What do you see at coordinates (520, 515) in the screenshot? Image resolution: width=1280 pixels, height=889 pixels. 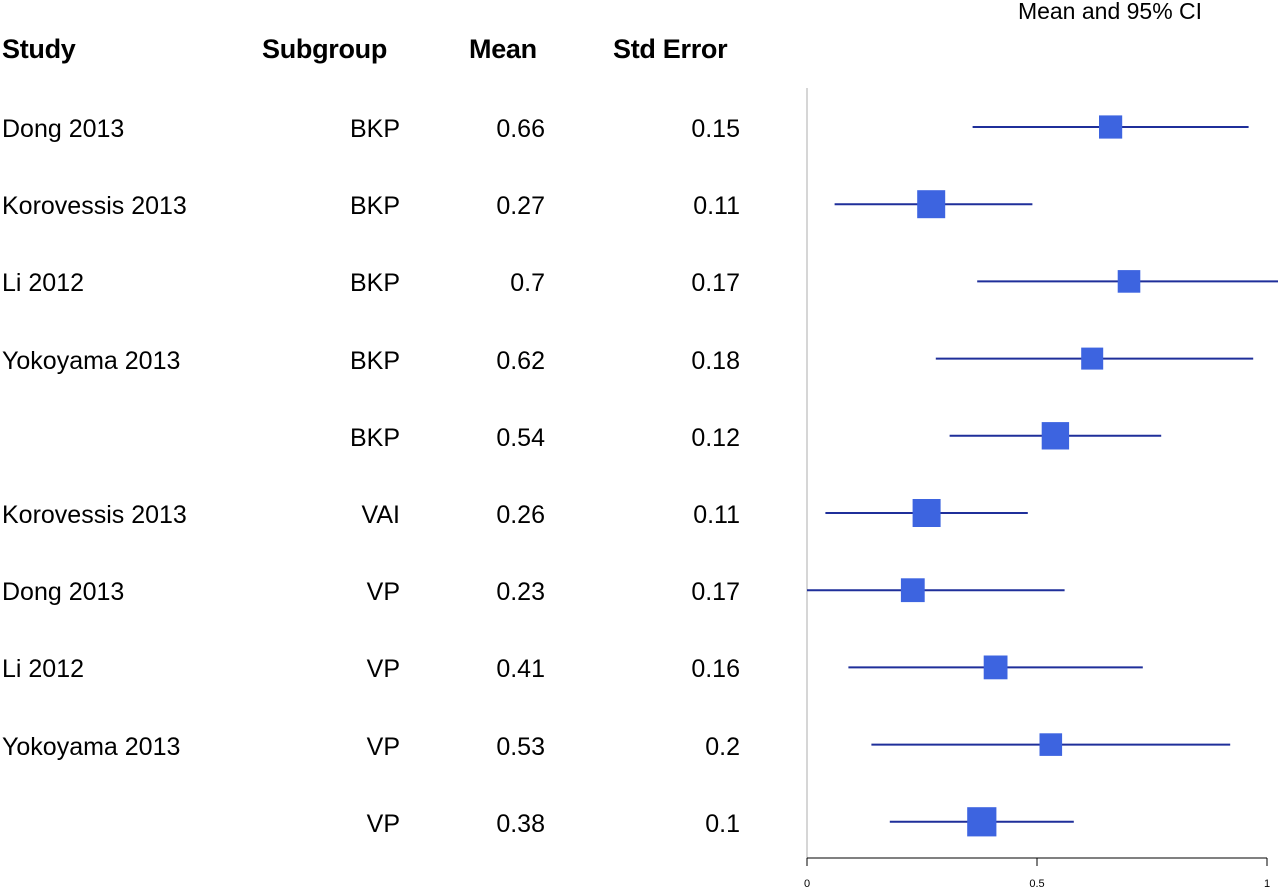 I see `mean-cell: 0.26` at bounding box center [520, 515].